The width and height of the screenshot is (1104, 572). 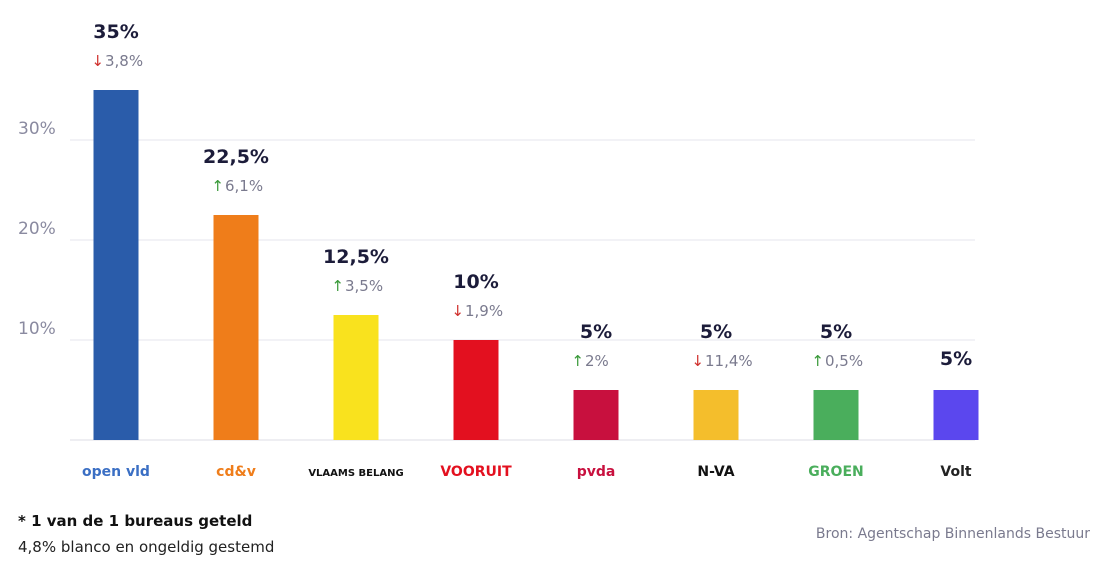 What do you see at coordinates (37, 329) in the screenshot?
I see `y-tick-label: 10%` at bounding box center [37, 329].